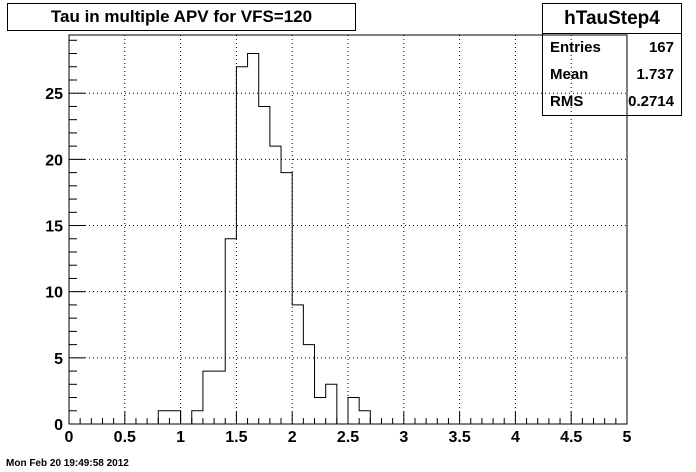  I want to click on y-tick-label: 0, so click(58, 425).